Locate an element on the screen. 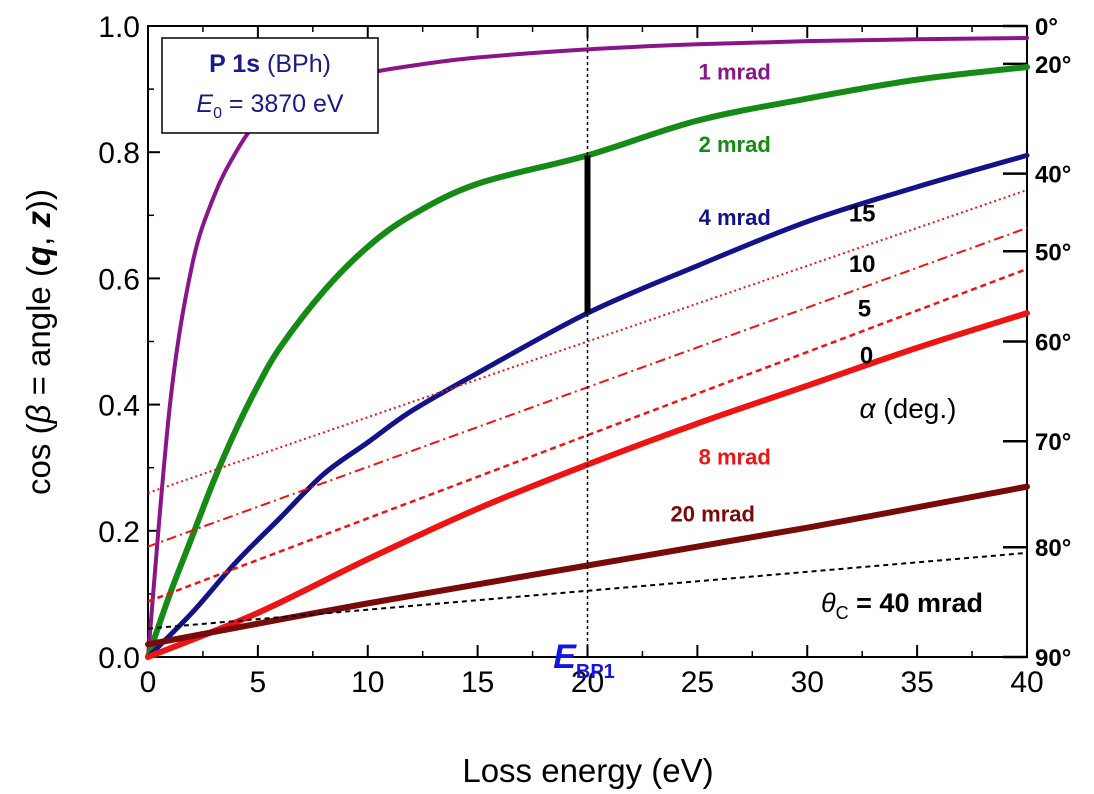  alpha-value-label: 5 is located at coordinates (864, 308).